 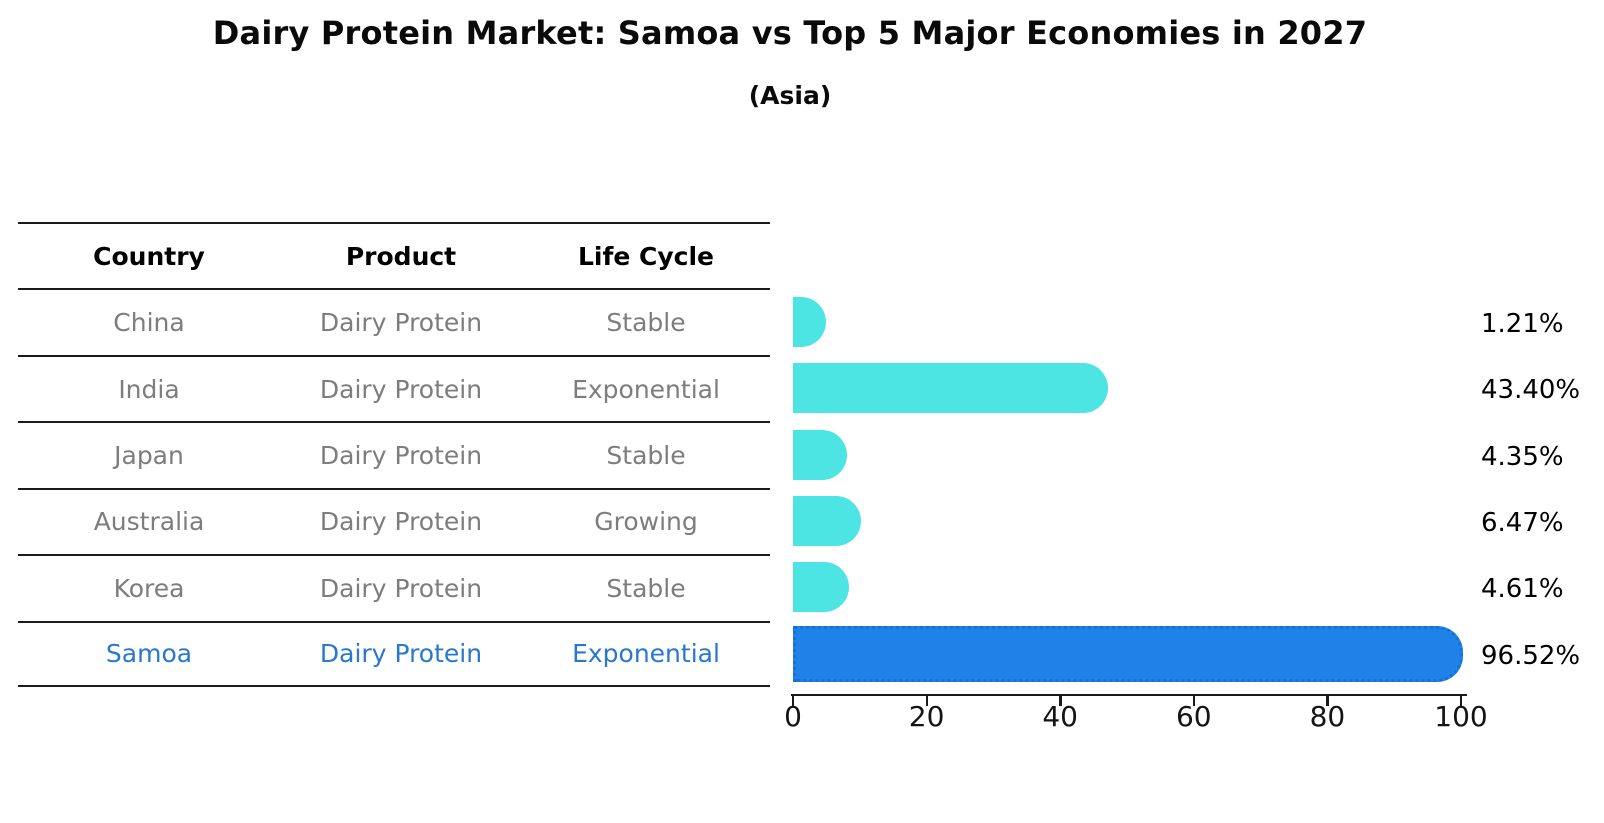 What do you see at coordinates (149, 389) in the screenshot?
I see `country-cell: India` at bounding box center [149, 389].